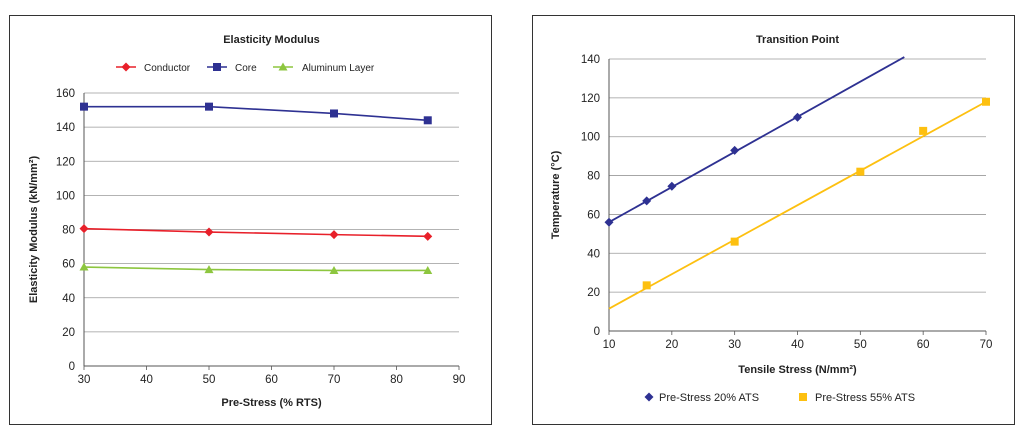  What do you see at coordinates (167, 68) in the screenshot?
I see `legend-label-conductor: Conductor` at bounding box center [167, 68].